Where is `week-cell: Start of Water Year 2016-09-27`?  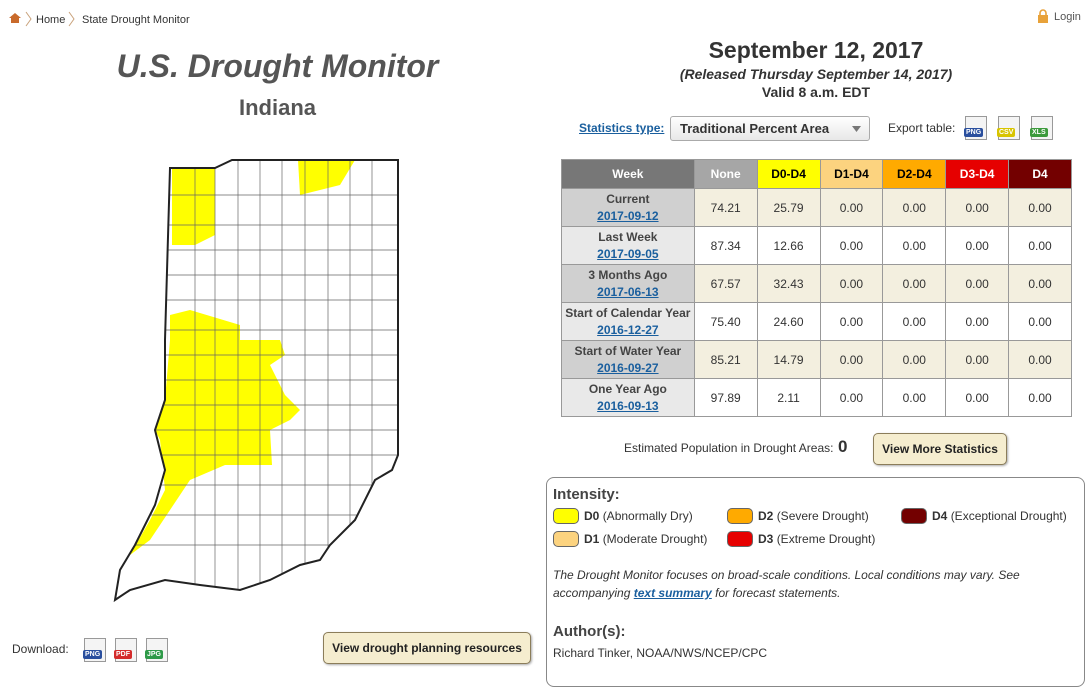
week-cell: Start of Water Year 2016-09-27 is located at coordinates (628, 359).